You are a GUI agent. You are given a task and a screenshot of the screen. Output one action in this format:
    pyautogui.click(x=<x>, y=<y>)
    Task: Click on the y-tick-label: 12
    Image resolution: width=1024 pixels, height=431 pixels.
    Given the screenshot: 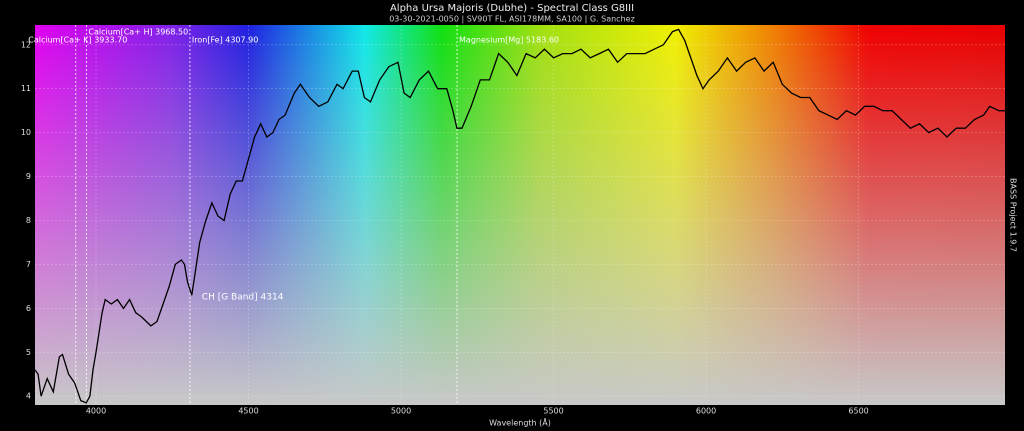 What is the action you would take?
    pyautogui.click(x=26, y=44)
    